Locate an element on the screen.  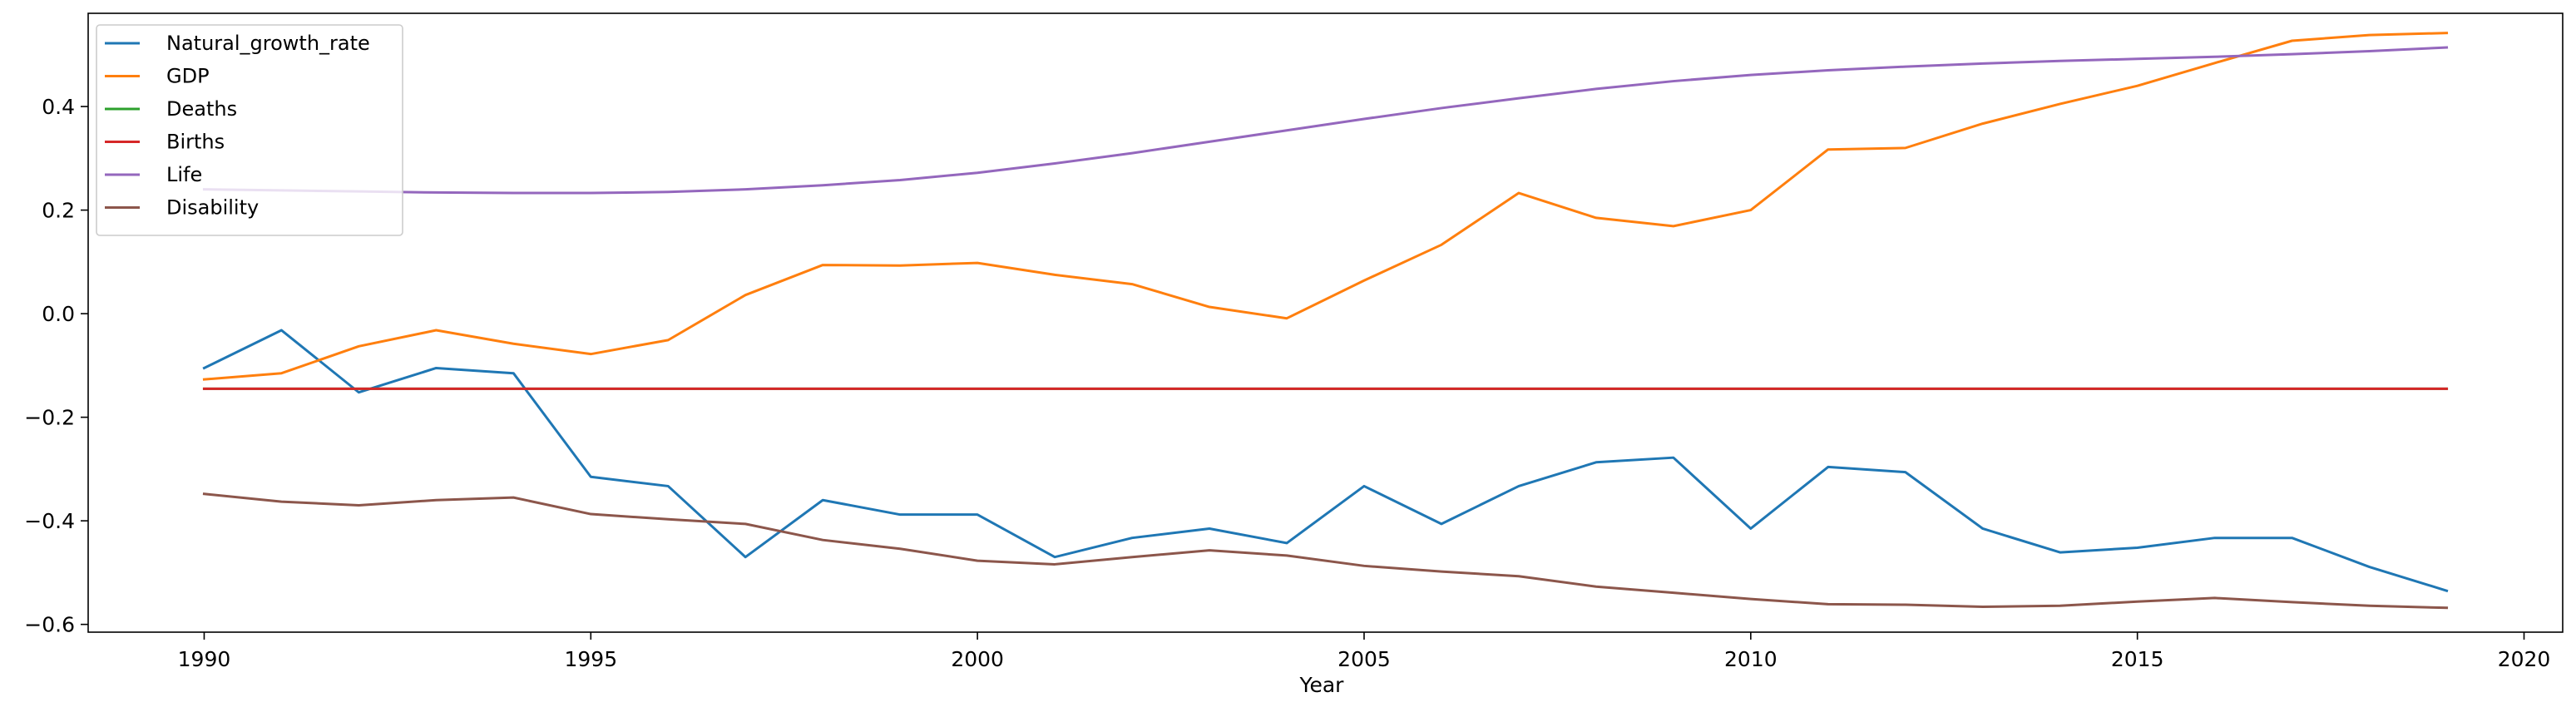
legend-label: Life is located at coordinates (184, 174).